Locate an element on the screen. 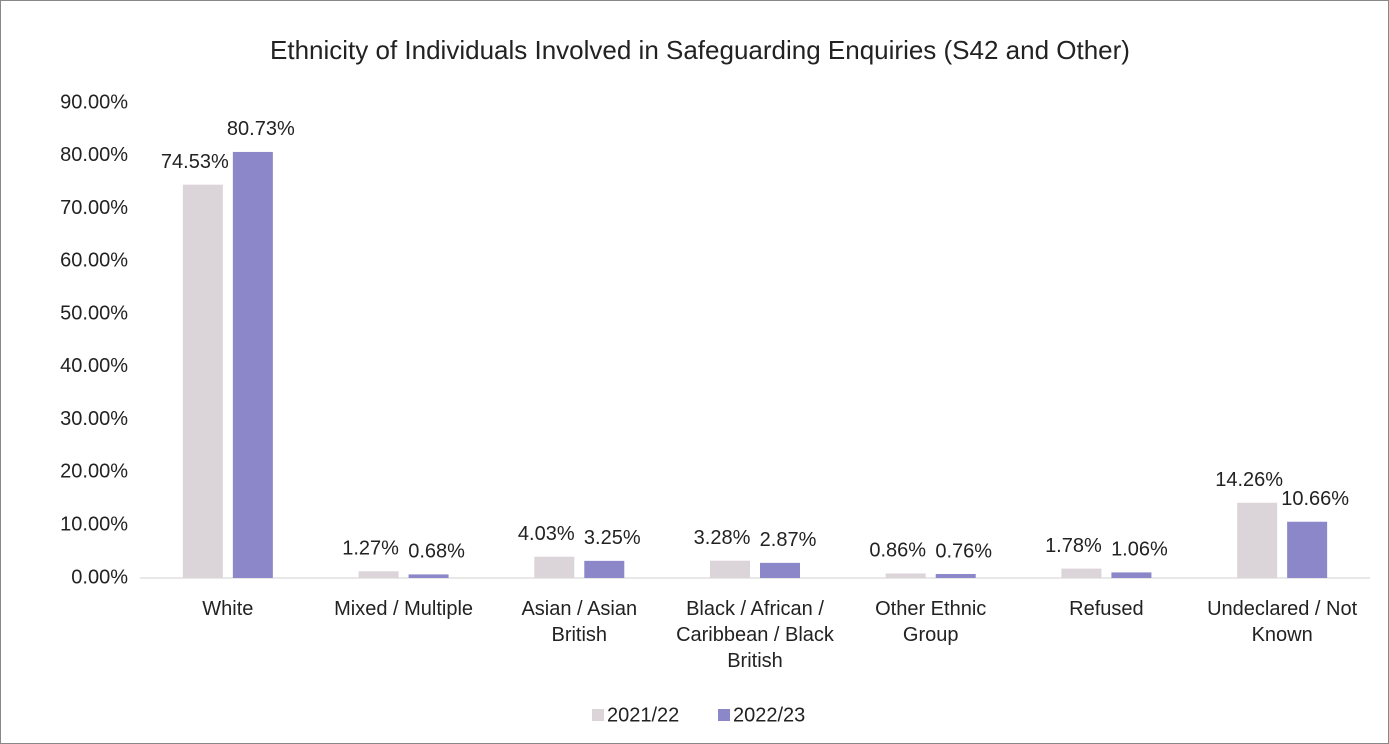 The height and width of the screenshot is (744, 1389). data-label: 1.27% is located at coordinates (370, 549).